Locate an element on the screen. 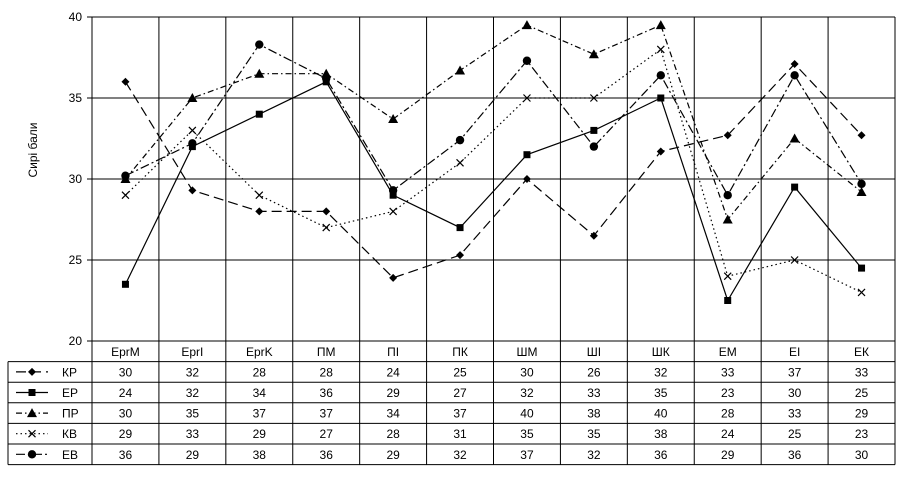  table-cell: 33 is located at coordinates (193, 434).